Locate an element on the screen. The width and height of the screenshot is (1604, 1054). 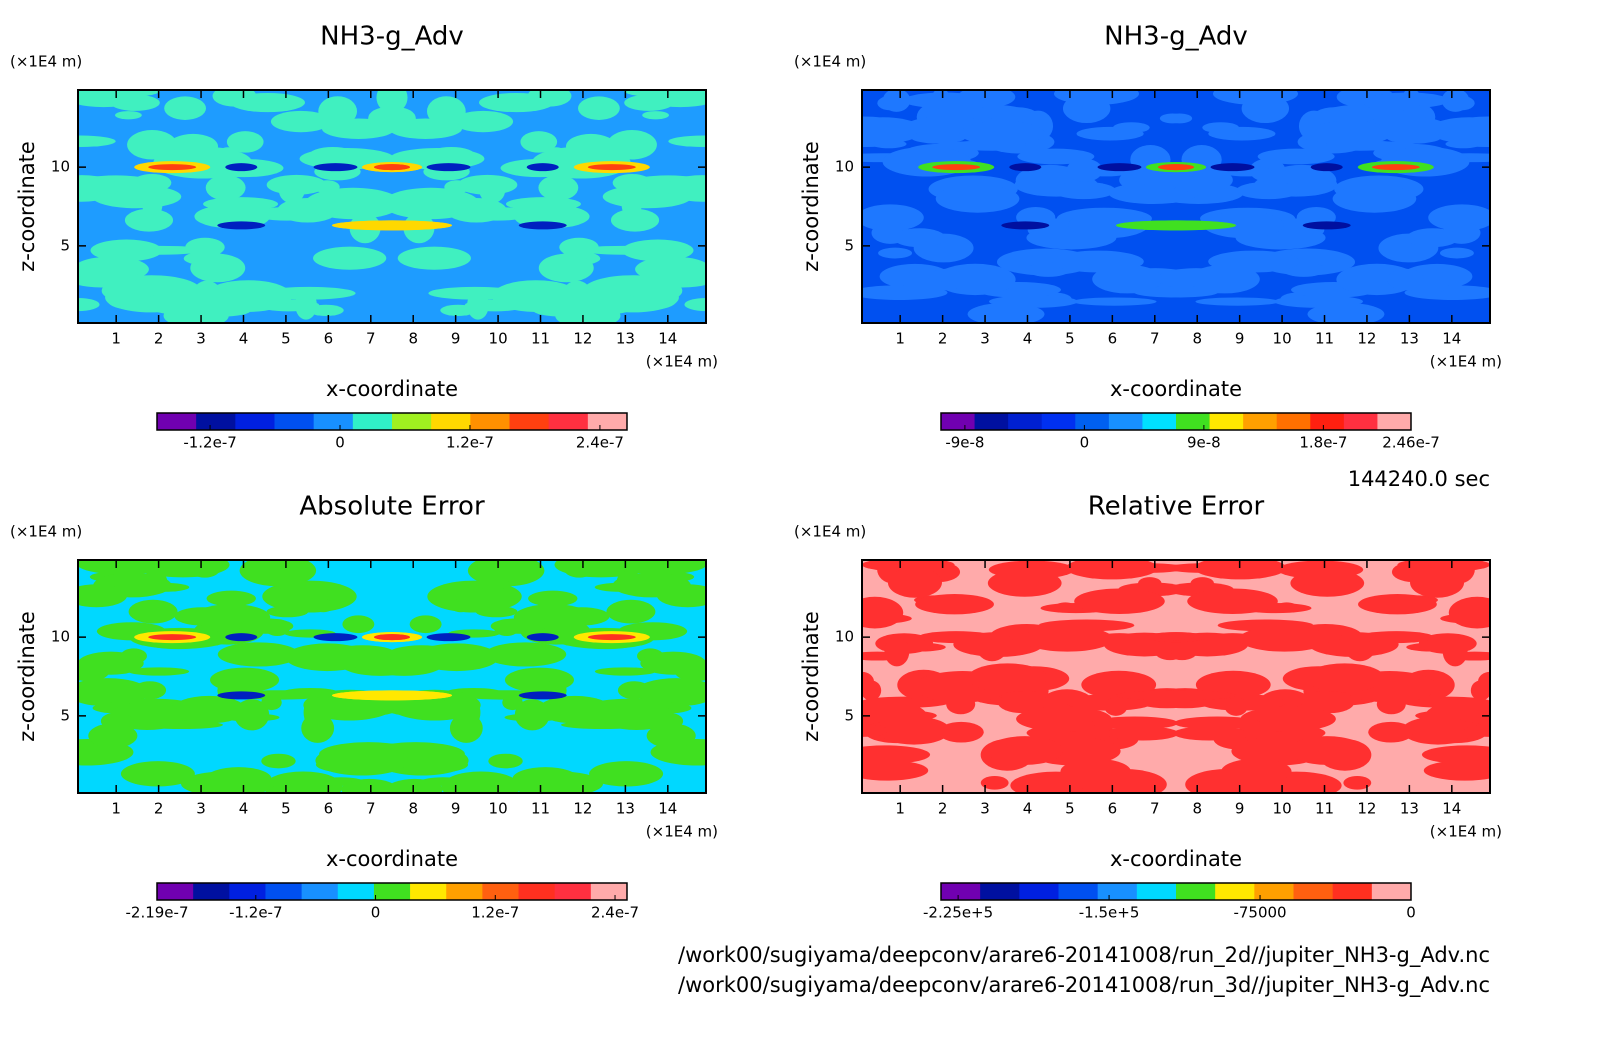
x-tick-label: 13 is located at coordinates (625, 339).